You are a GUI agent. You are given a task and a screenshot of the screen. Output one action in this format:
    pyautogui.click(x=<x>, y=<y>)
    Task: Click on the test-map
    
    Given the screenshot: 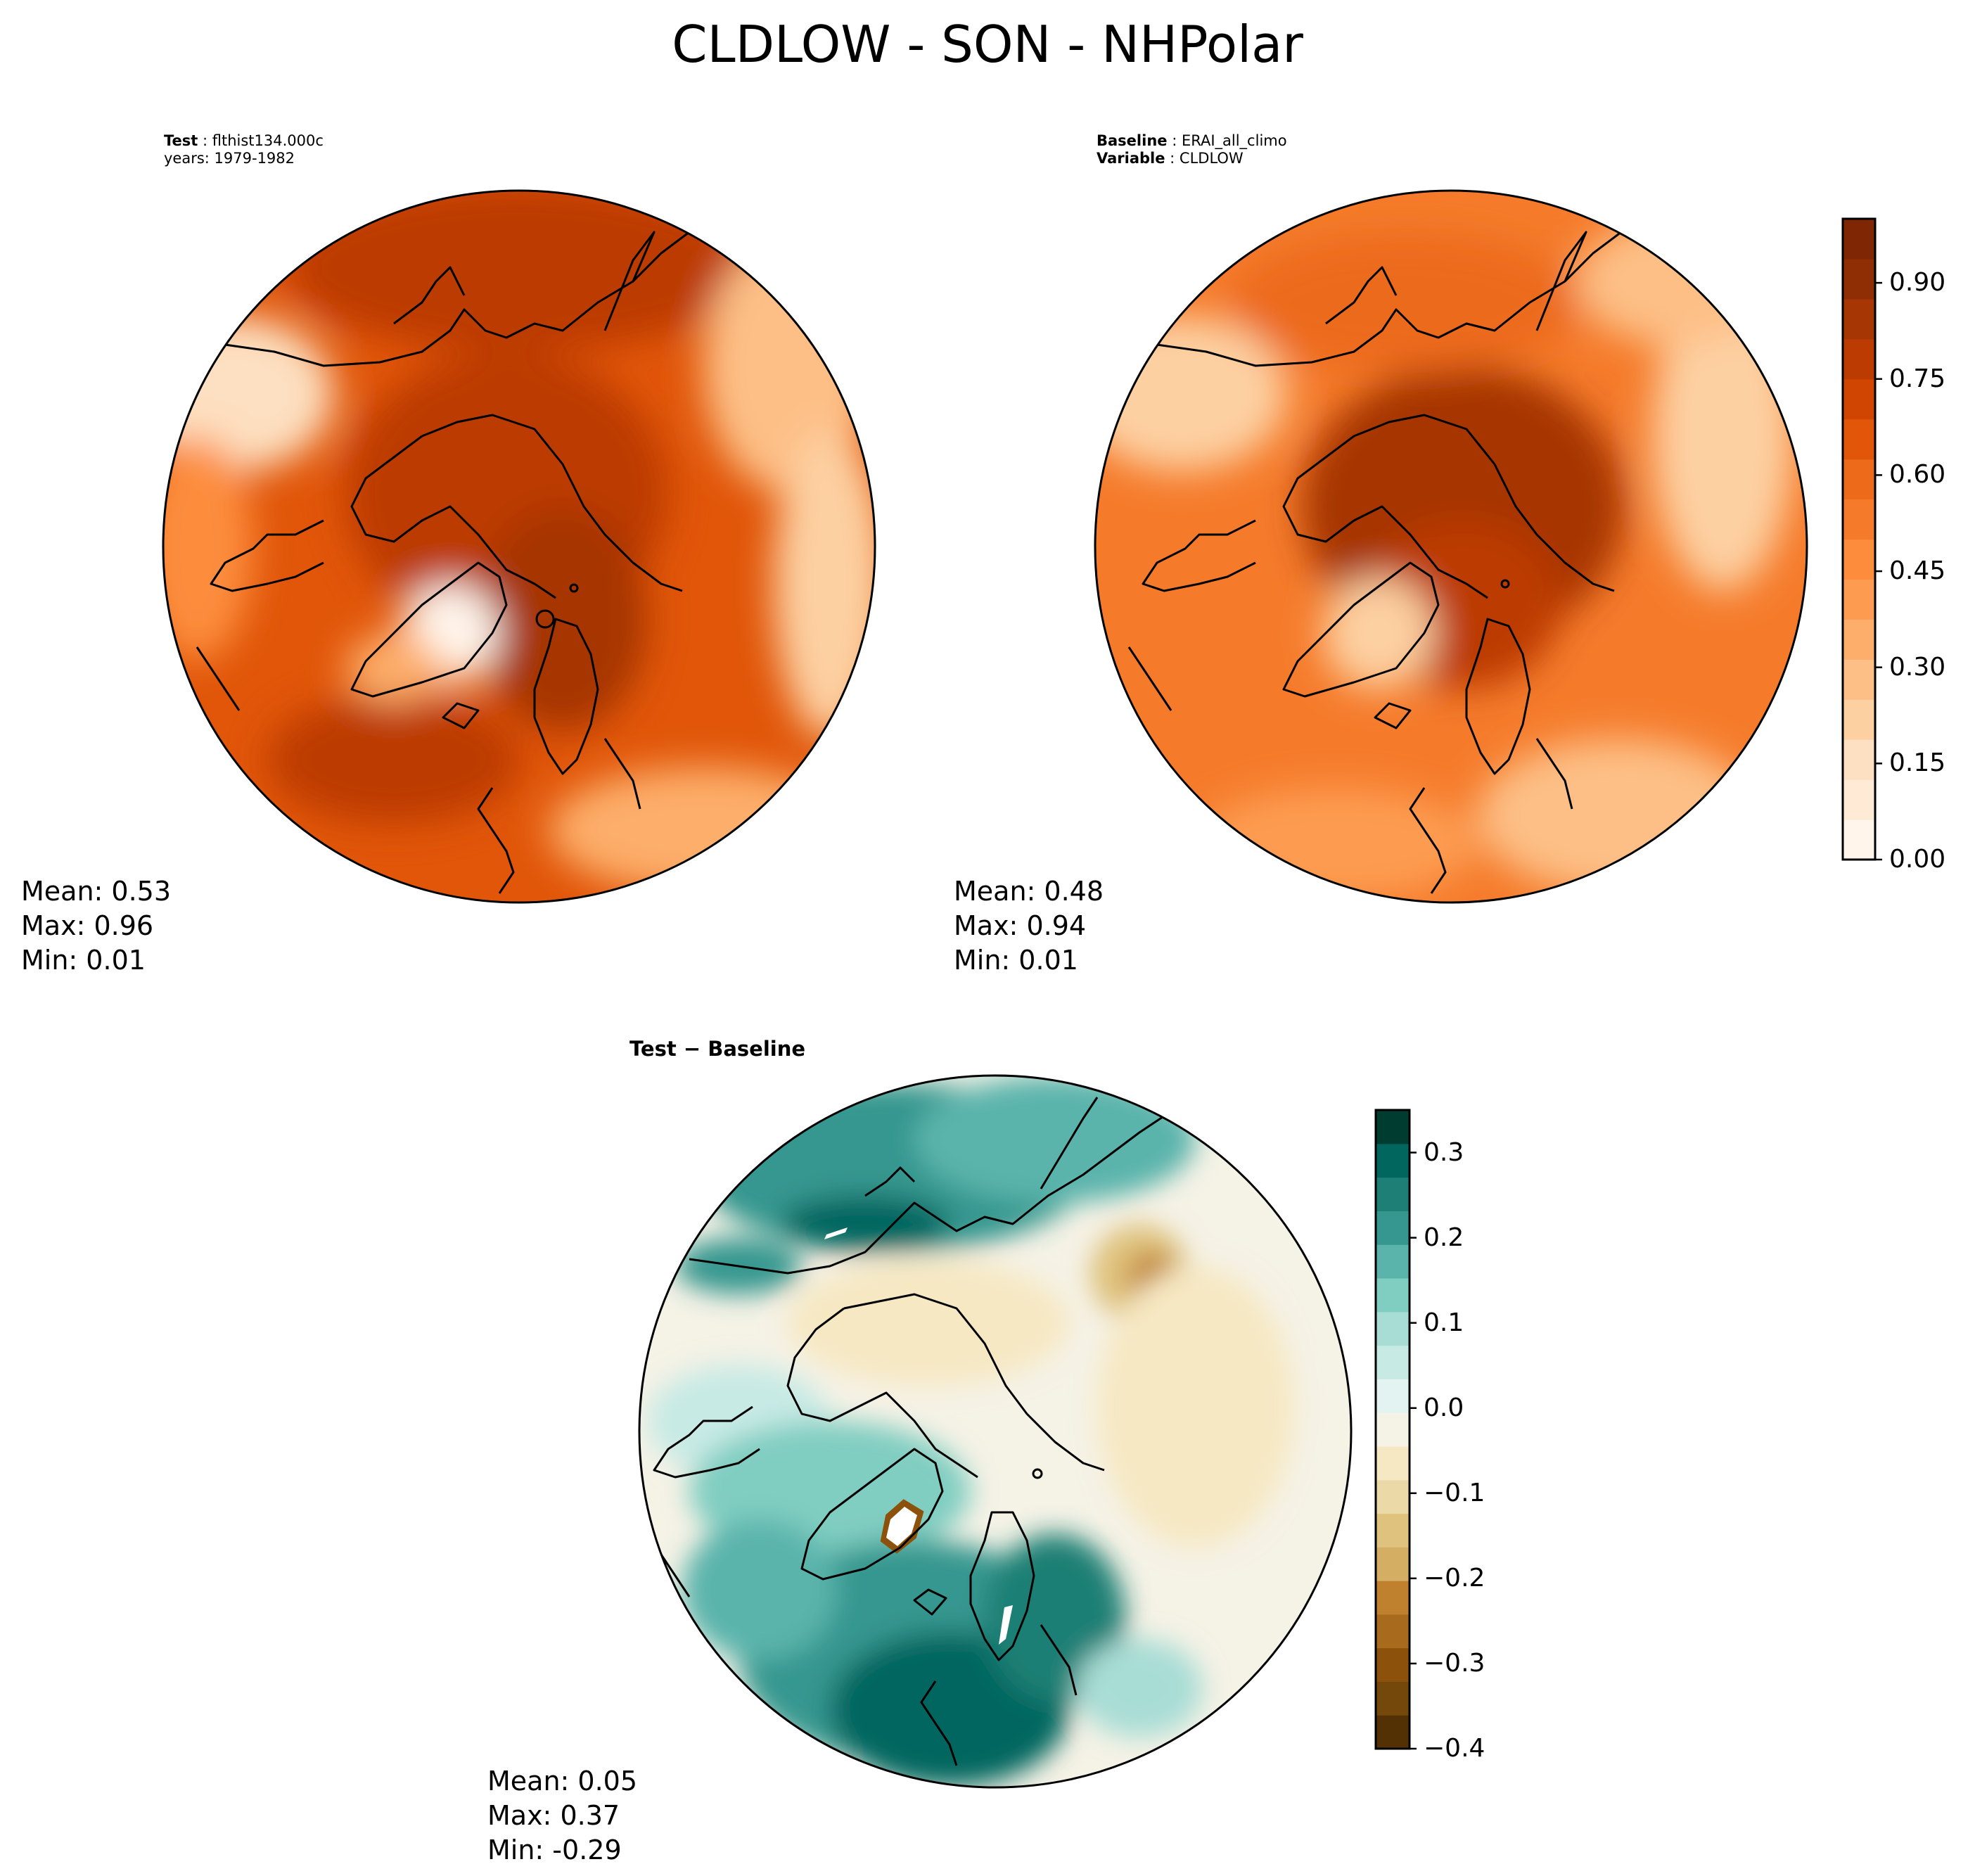 What is the action you would take?
    pyautogui.click(x=519, y=546)
    